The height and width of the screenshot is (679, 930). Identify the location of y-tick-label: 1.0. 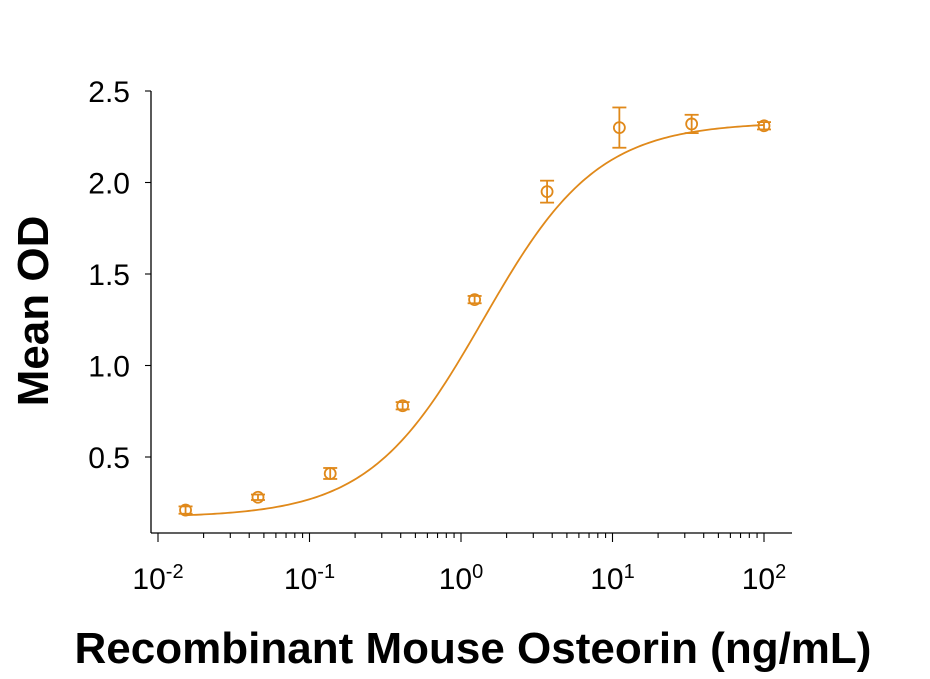
(109, 367).